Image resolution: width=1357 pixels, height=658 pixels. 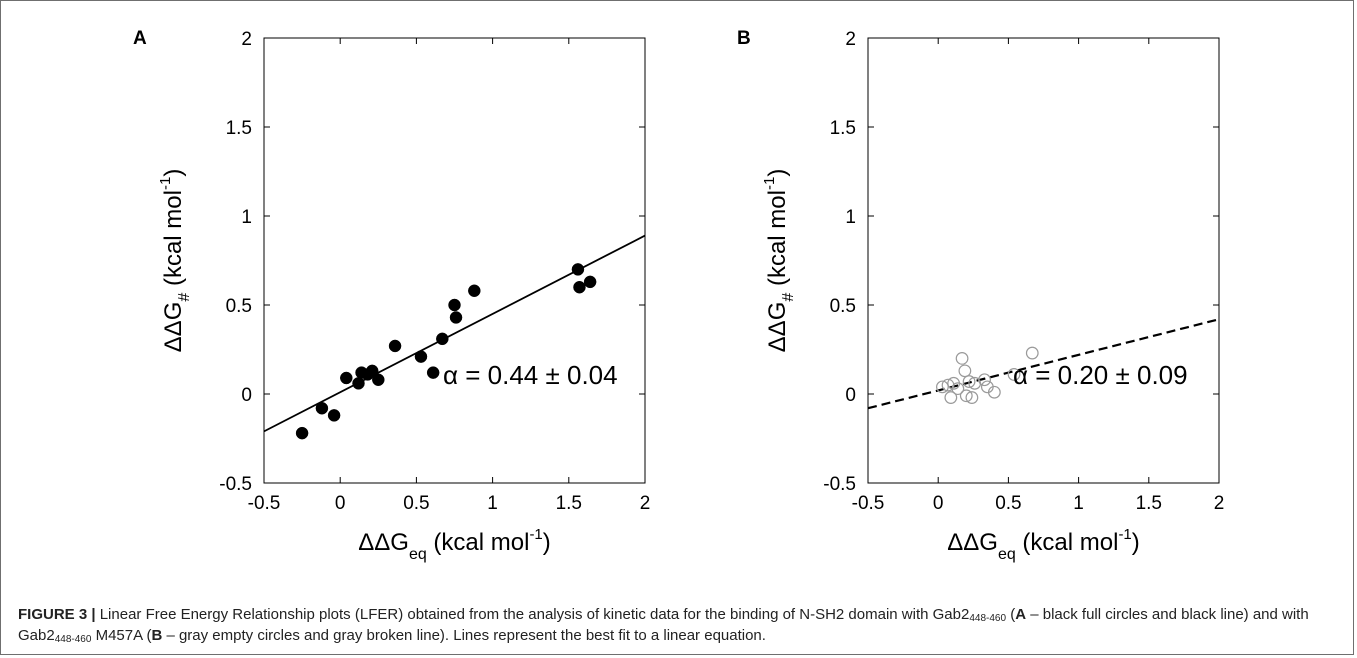 What do you see at coordinates (173, 327) in the screenshot?
I see `panel-a-y-title-main: ΔΔG` at bounding box center [173, 327].